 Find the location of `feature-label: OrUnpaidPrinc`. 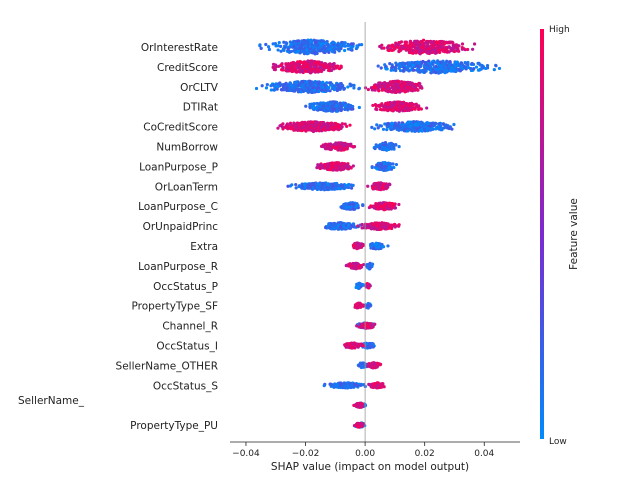

feature-label: OrUnpaidPrinc is located at coordinates (181, 227).